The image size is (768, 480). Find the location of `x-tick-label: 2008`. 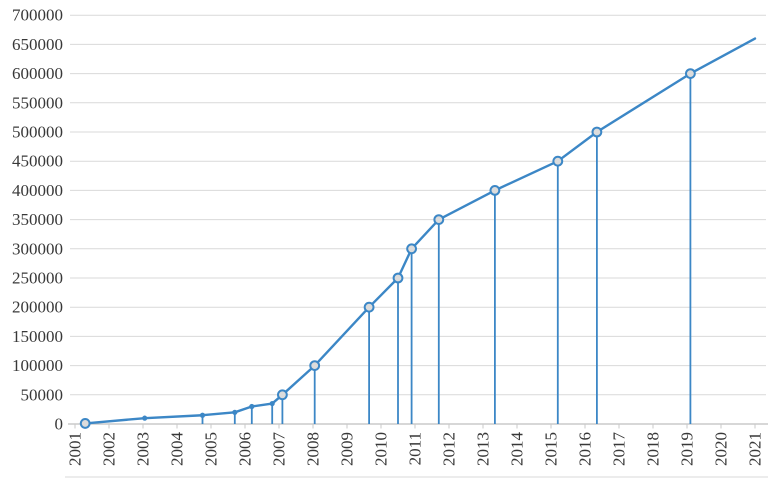

x-tick-label: 2008 is located at coordinates (313, 449).